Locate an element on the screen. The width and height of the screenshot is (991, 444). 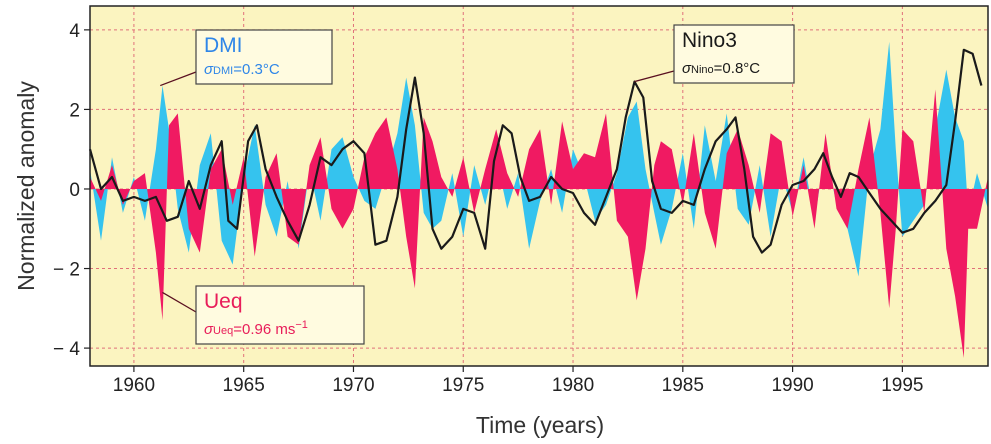
x-tick-label: 1975 is located at coordinates (463, 385).